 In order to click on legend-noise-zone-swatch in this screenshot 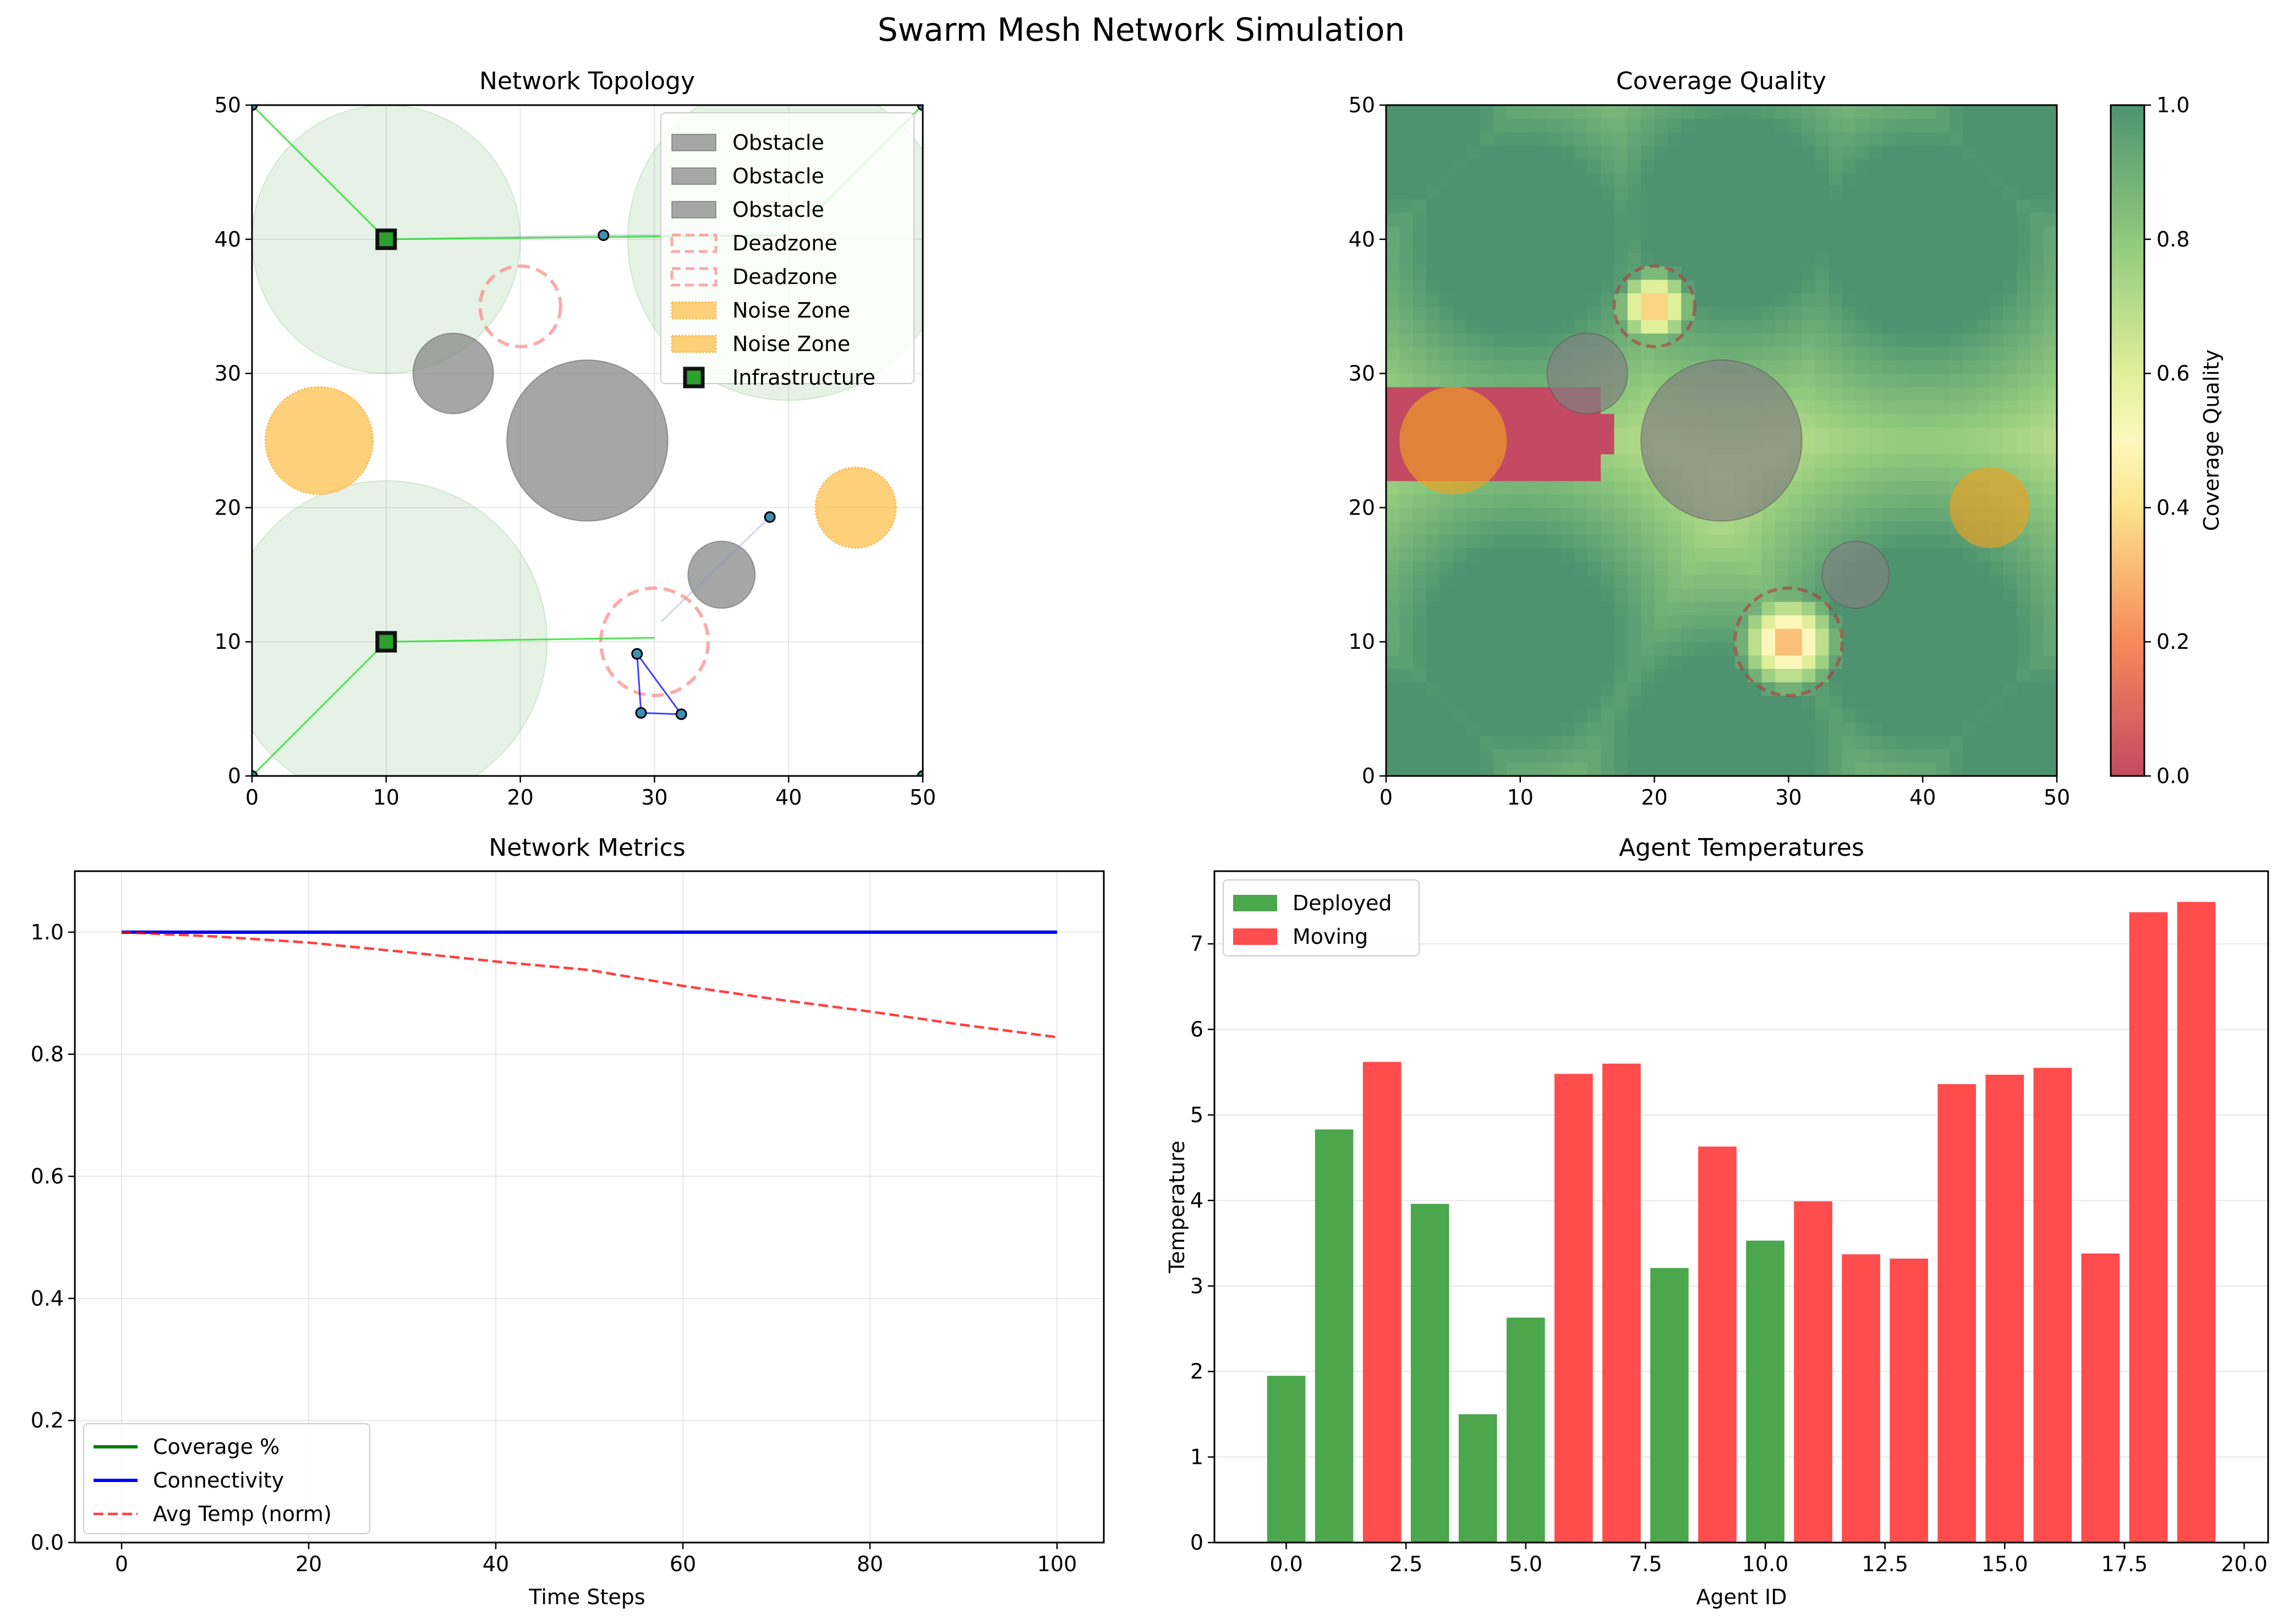, I will do `click(694, 310)`.